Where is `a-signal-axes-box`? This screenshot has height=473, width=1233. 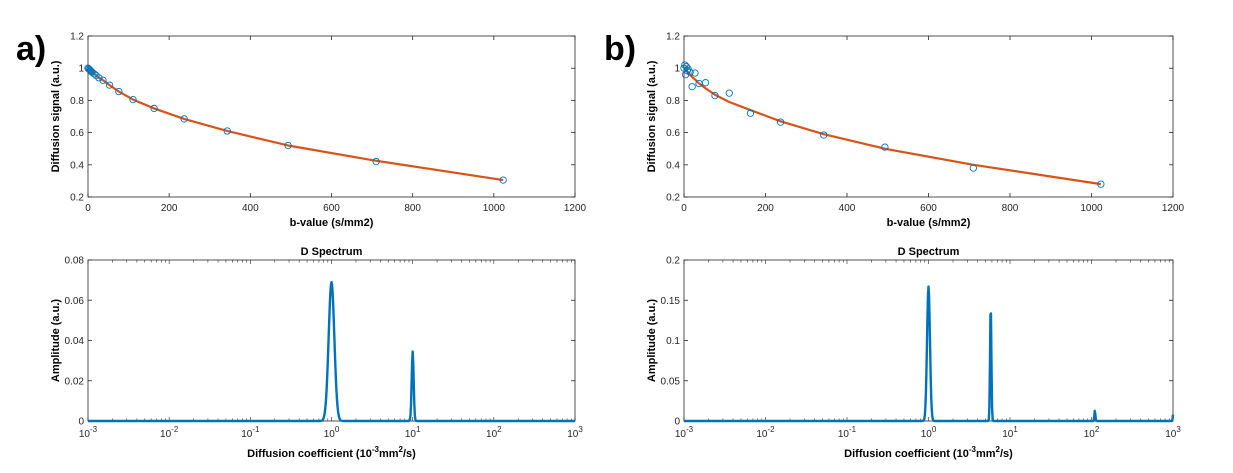 a-signal-axes-box is located at coordinates (331, 116).